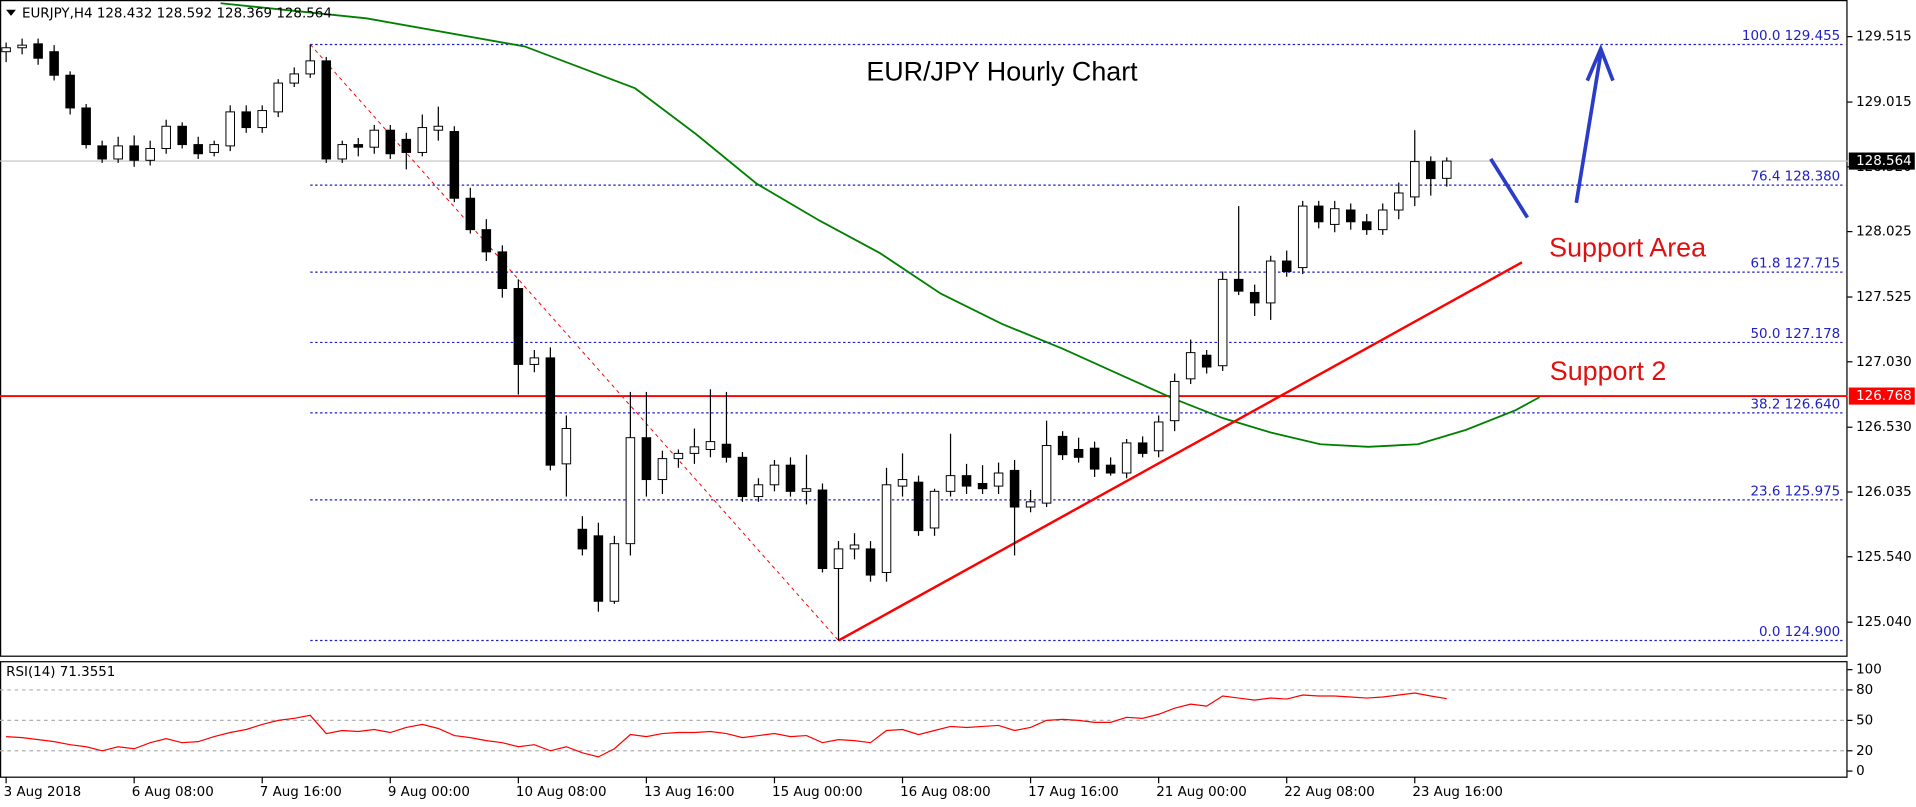 The width and height of the screenshot is (1916, 807). I want to click on x-tick-label: 22 Aug 08:00, so click(1329, 792).